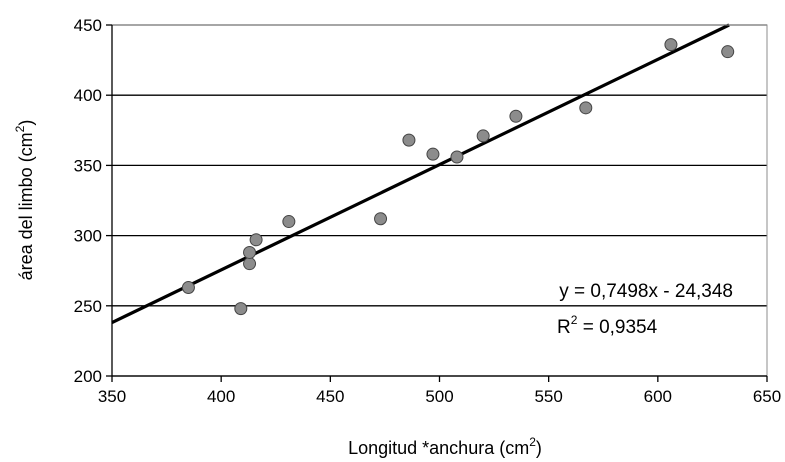 The image size is (785, 462). I want to click on trendline-equation: y = 0,7498x - 24,348, so click(646, 291).